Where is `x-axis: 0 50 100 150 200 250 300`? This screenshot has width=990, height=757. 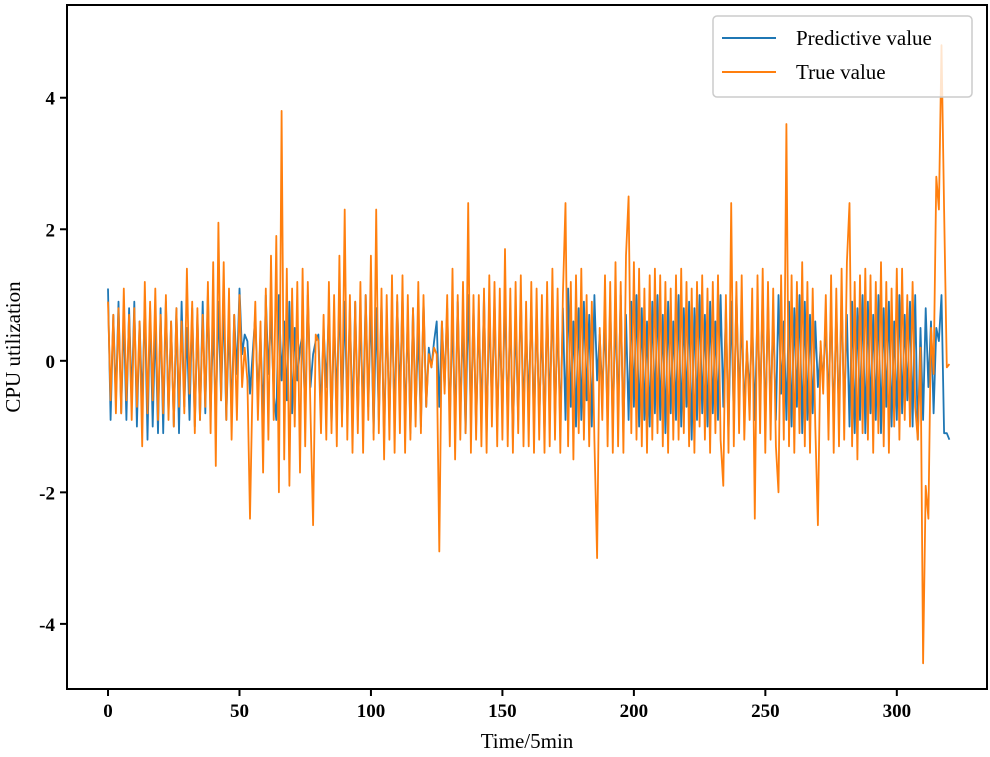
x-axis: 0 50 100 150 200 250 300 is located at coordinates (507, 705).